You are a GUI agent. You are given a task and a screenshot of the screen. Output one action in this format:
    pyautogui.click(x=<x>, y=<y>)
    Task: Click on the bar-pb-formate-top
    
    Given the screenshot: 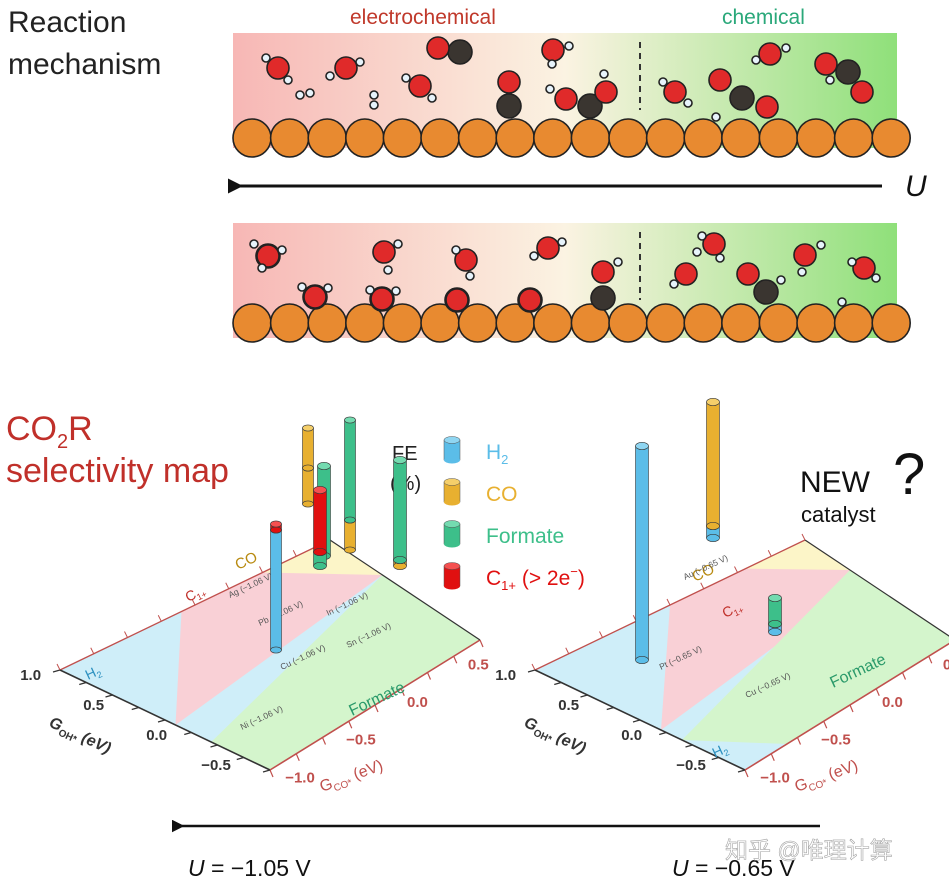 What is the action you would take?
    pyautogui.click(x=350, y=420)
    